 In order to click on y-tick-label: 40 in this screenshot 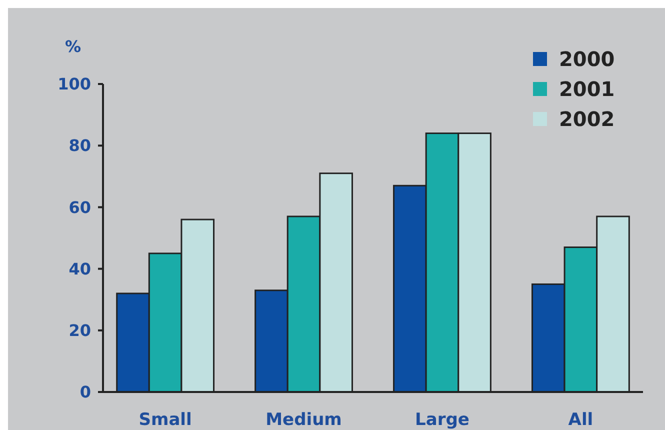, I will do `click(79, 268)`.